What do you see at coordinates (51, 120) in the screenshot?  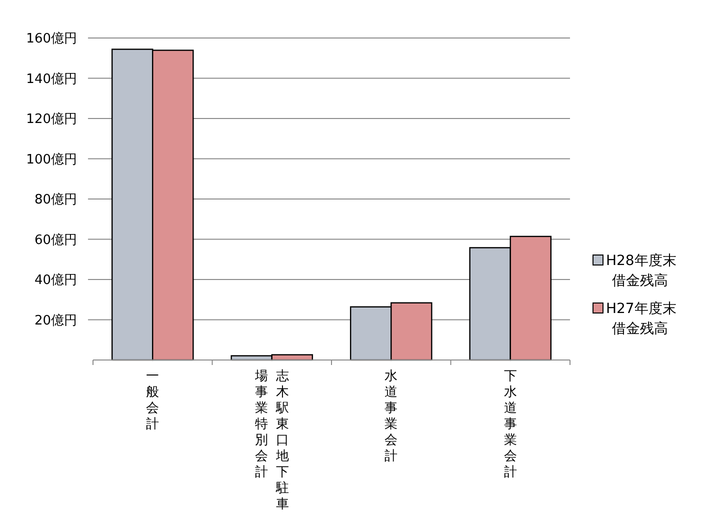 I see `y-tick-label: 120億円` at bounding box center [51, 120].